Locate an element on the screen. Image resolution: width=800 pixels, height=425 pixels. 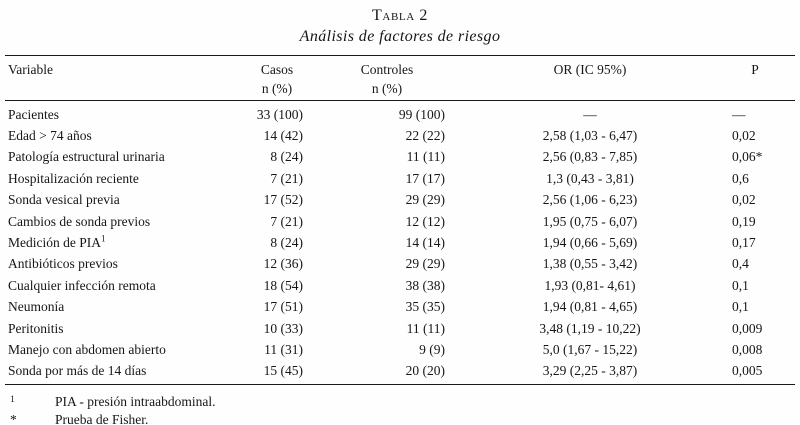
column-header-controles: Controles n (%) is located at coordinates (387, 78).